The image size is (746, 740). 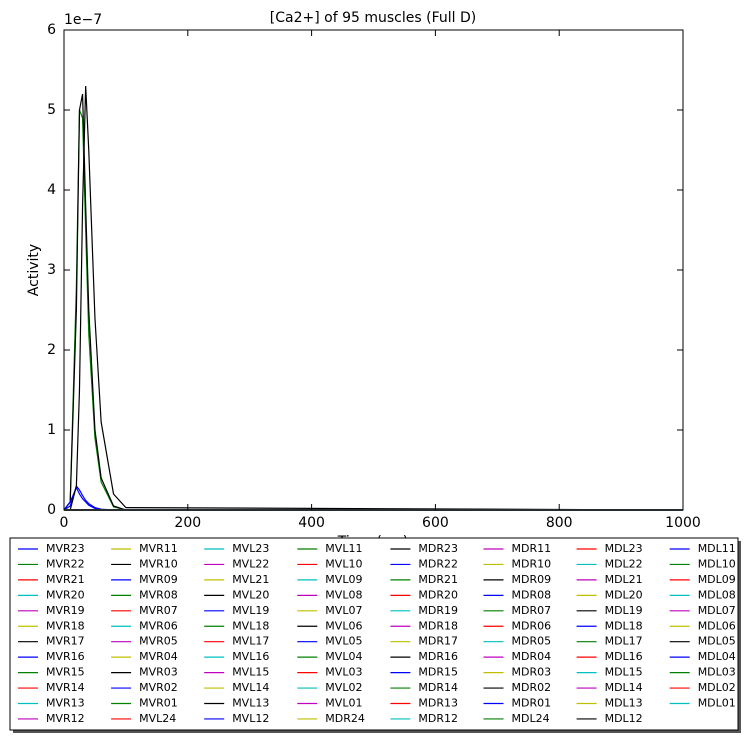 What do you see at coordinates (250, 625) in the screenshot?
I see `legend-label: MVL18` at bounding box center [250, 625].